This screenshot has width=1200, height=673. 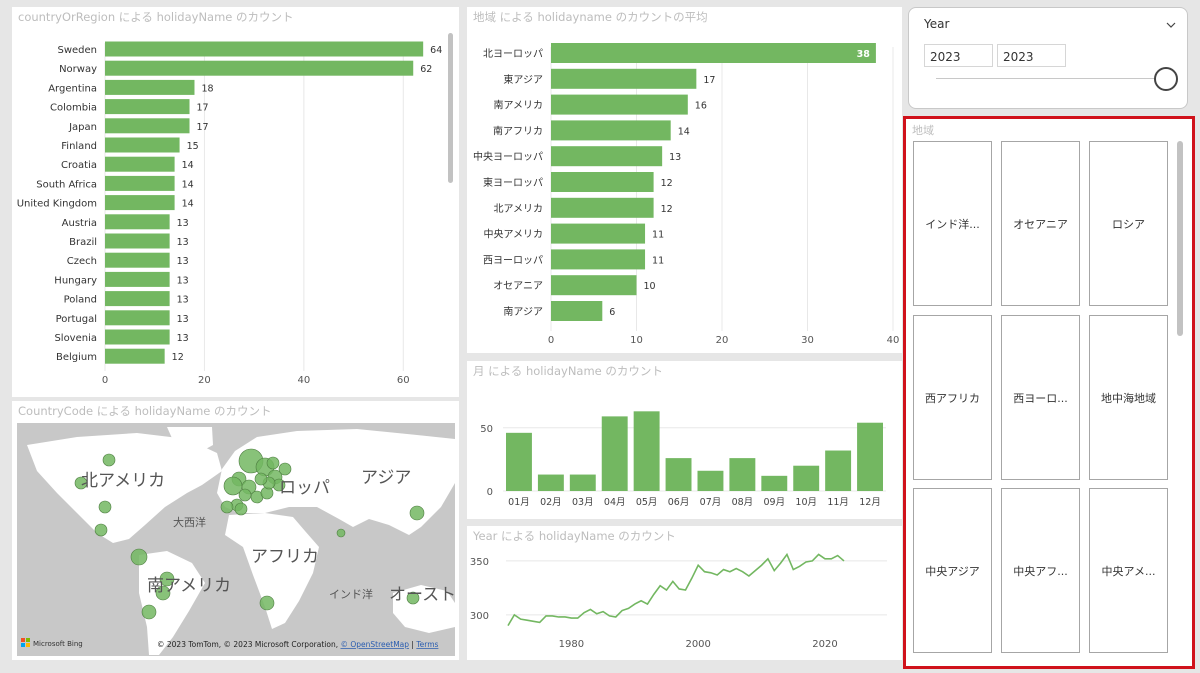 What do you see at coordinates (486, 429) in the screenshot?
I see `y-tick-label: 50` at bounding box center [486, 429].